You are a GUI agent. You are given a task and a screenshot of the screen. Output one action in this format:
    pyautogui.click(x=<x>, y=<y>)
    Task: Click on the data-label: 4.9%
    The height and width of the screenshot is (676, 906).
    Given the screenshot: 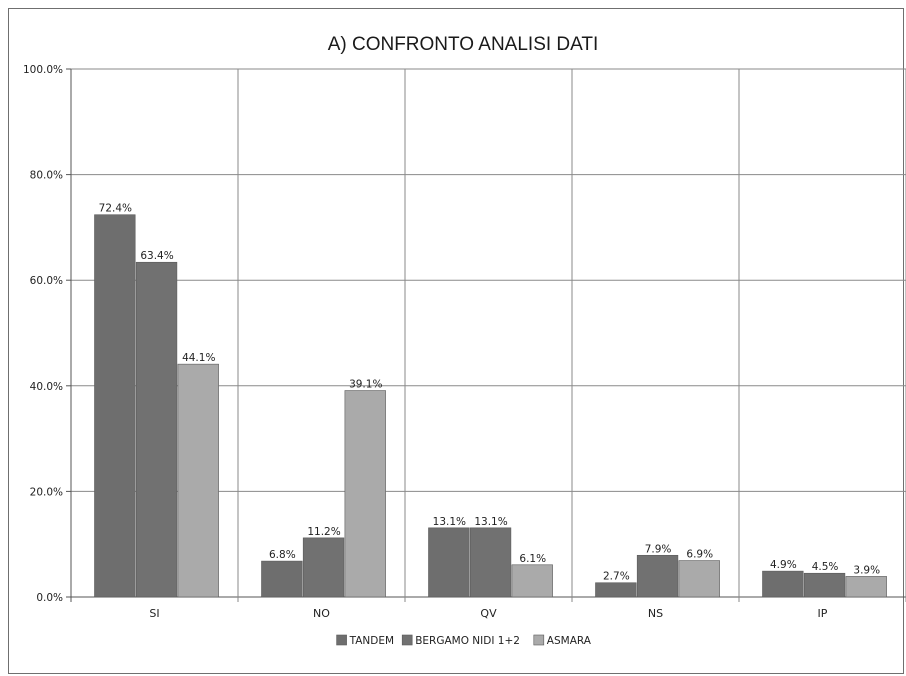 What is the action you would take?
    pyautogui.click(x=783, y=565)
    